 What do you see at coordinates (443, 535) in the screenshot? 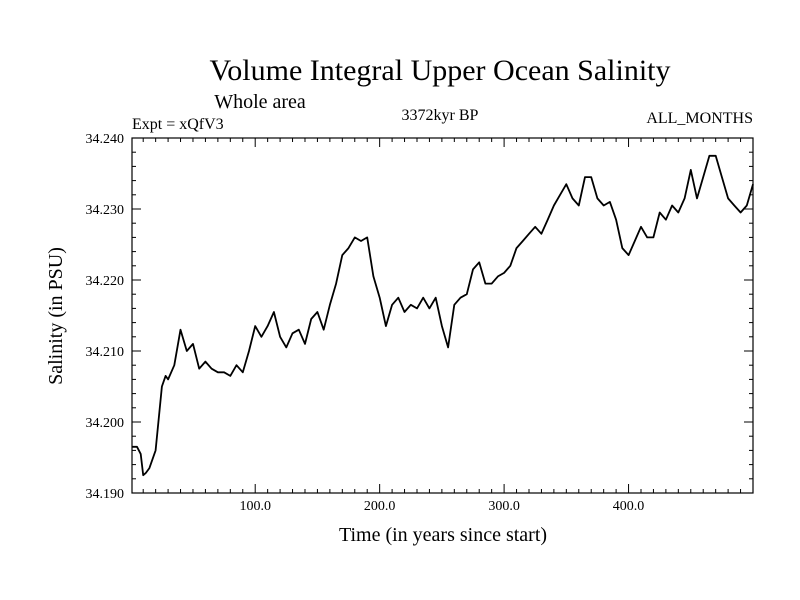
I see `x-axis-label: Time (in years since start)` at bounding box center [443, 535].